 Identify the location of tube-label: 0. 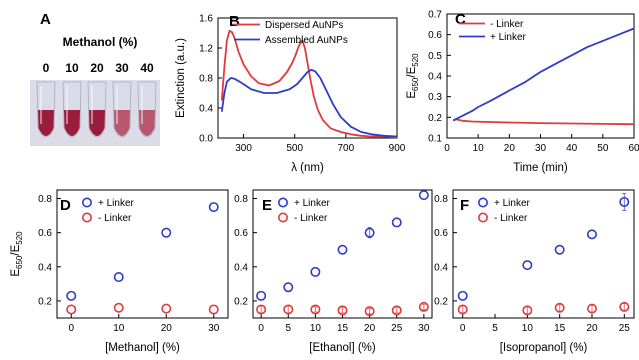
(46, 68).